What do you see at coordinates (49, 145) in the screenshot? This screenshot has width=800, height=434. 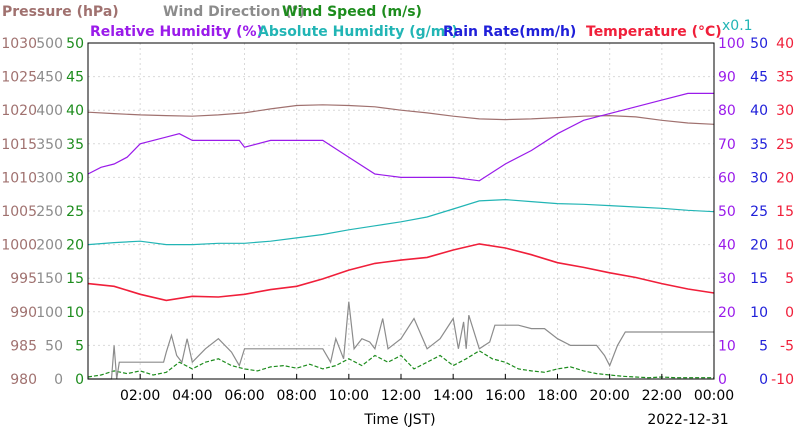 I see `y-tick-wind-direction: 350` at bounding box center [49, 145].